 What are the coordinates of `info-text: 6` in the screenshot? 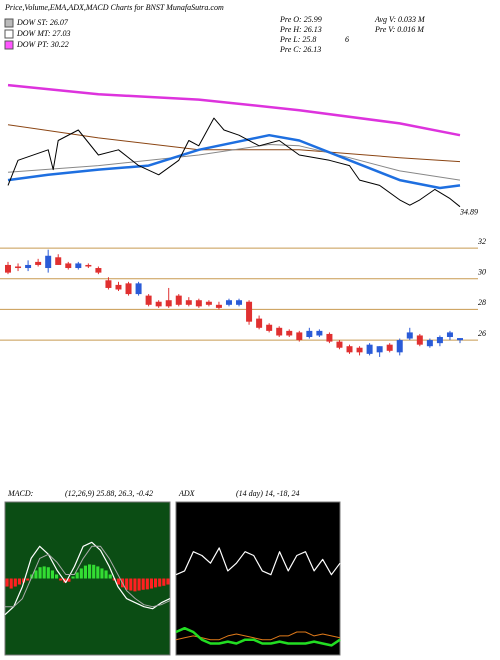 It's located at (347, 39).